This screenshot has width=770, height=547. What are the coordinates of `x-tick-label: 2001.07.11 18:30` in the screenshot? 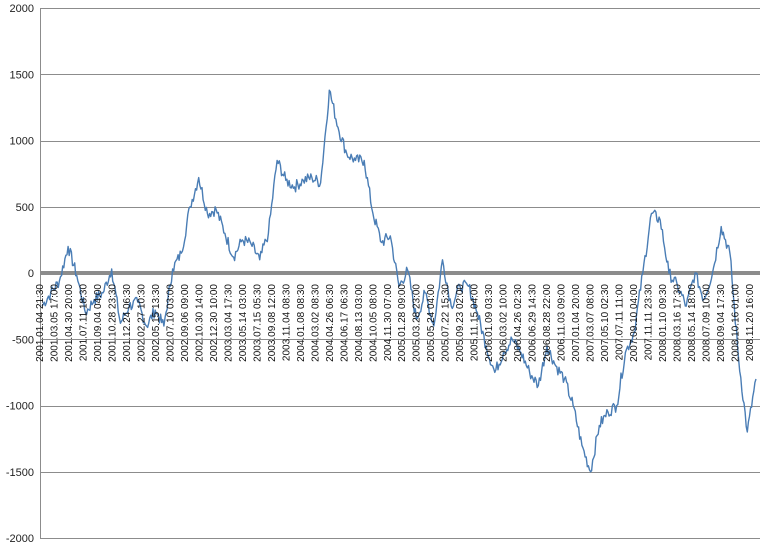 It's located at (84, 323).